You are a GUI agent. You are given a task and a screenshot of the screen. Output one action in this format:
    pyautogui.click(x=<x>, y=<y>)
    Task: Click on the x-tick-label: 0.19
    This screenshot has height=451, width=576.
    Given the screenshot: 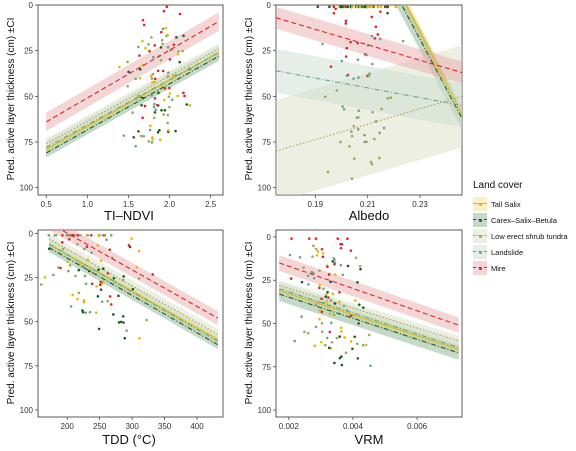 What is the action you would take?
    pyautogui.click(x=316, y=204)
    